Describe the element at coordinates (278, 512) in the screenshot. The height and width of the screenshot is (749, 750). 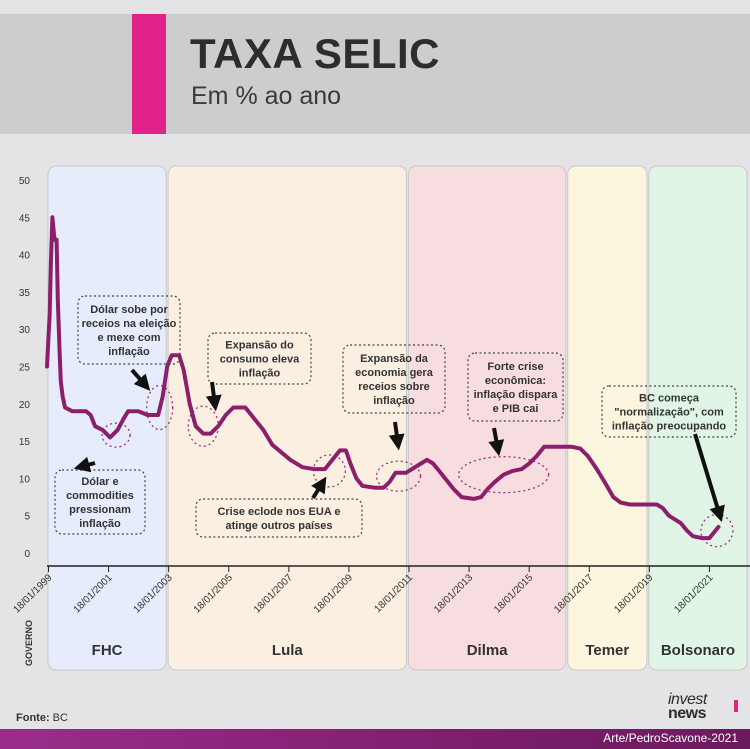
I see `annotation-text: Crise eclode nos EUA e` at that location.